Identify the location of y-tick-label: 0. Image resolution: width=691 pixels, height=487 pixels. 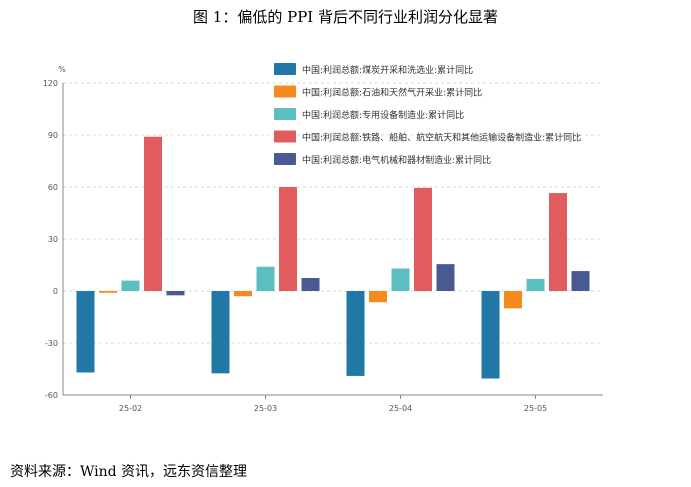
(55, 291).